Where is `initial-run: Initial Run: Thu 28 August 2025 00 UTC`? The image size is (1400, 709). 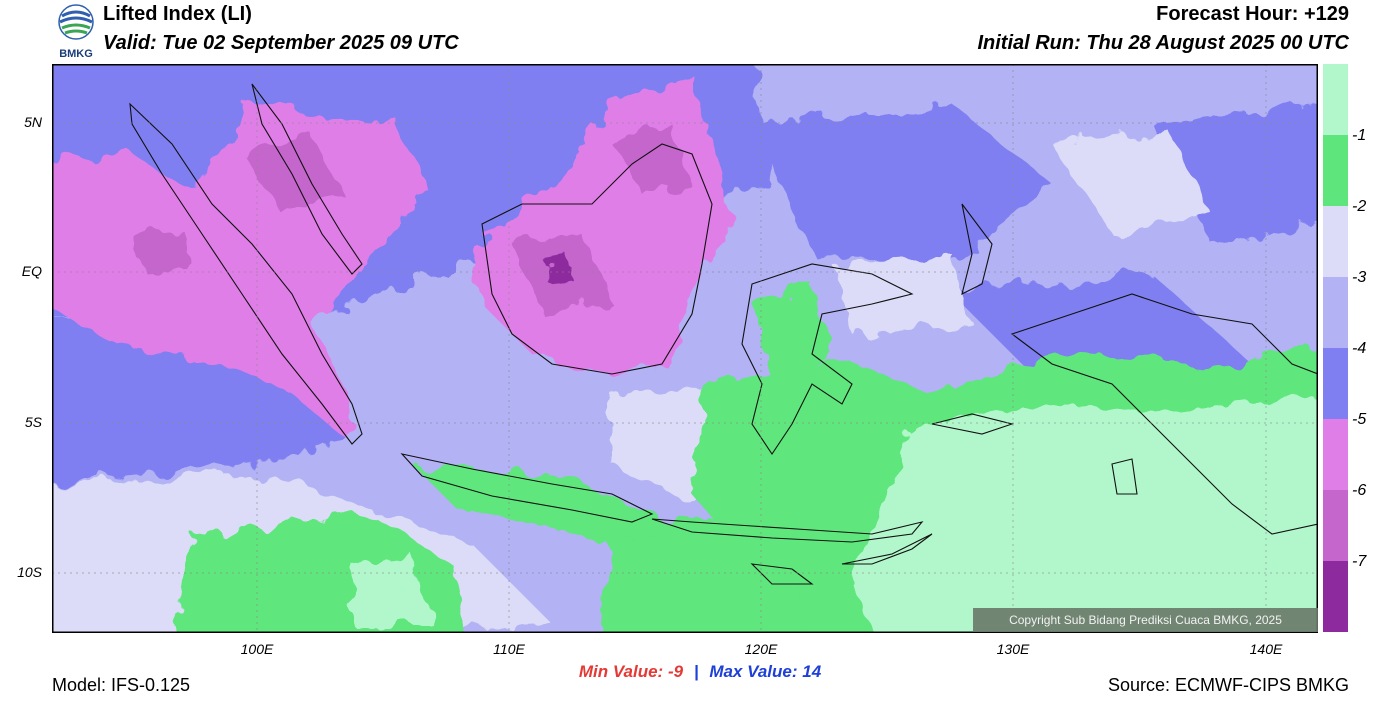
initial-run: Initial Run: Thu 28 August 2025 00 UTC is located at coordinates (1163, 43).